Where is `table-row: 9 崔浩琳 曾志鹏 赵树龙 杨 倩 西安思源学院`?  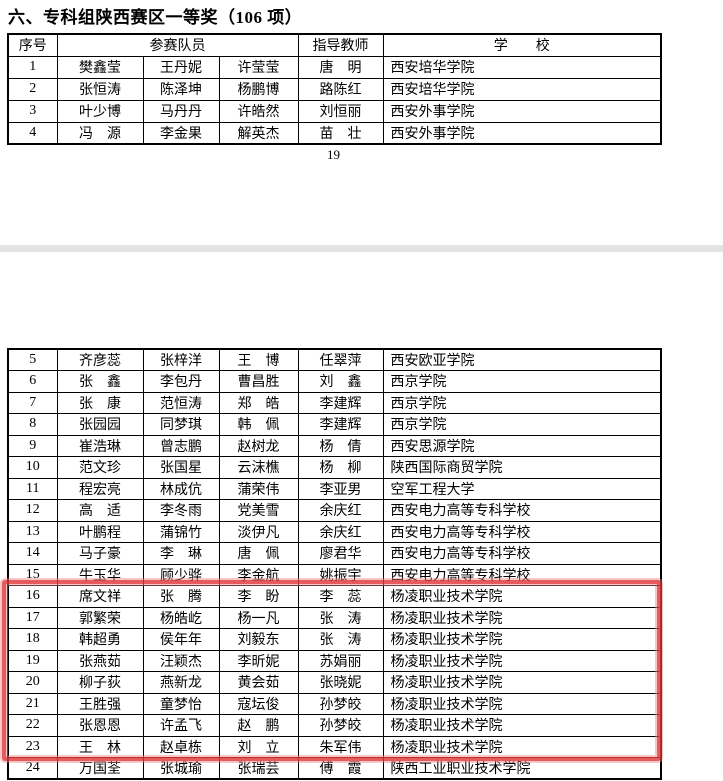
table-row: 9 崔浩琳 曾志鹏 赵树龙 杨 倩 西安思源学院 is located at coordinates (334, 445).